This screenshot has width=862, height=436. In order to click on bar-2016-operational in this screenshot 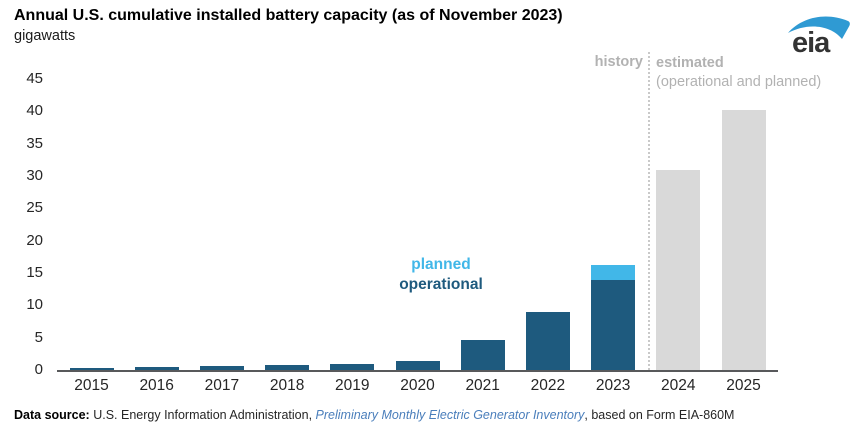, I will do `click(156, 368)`.